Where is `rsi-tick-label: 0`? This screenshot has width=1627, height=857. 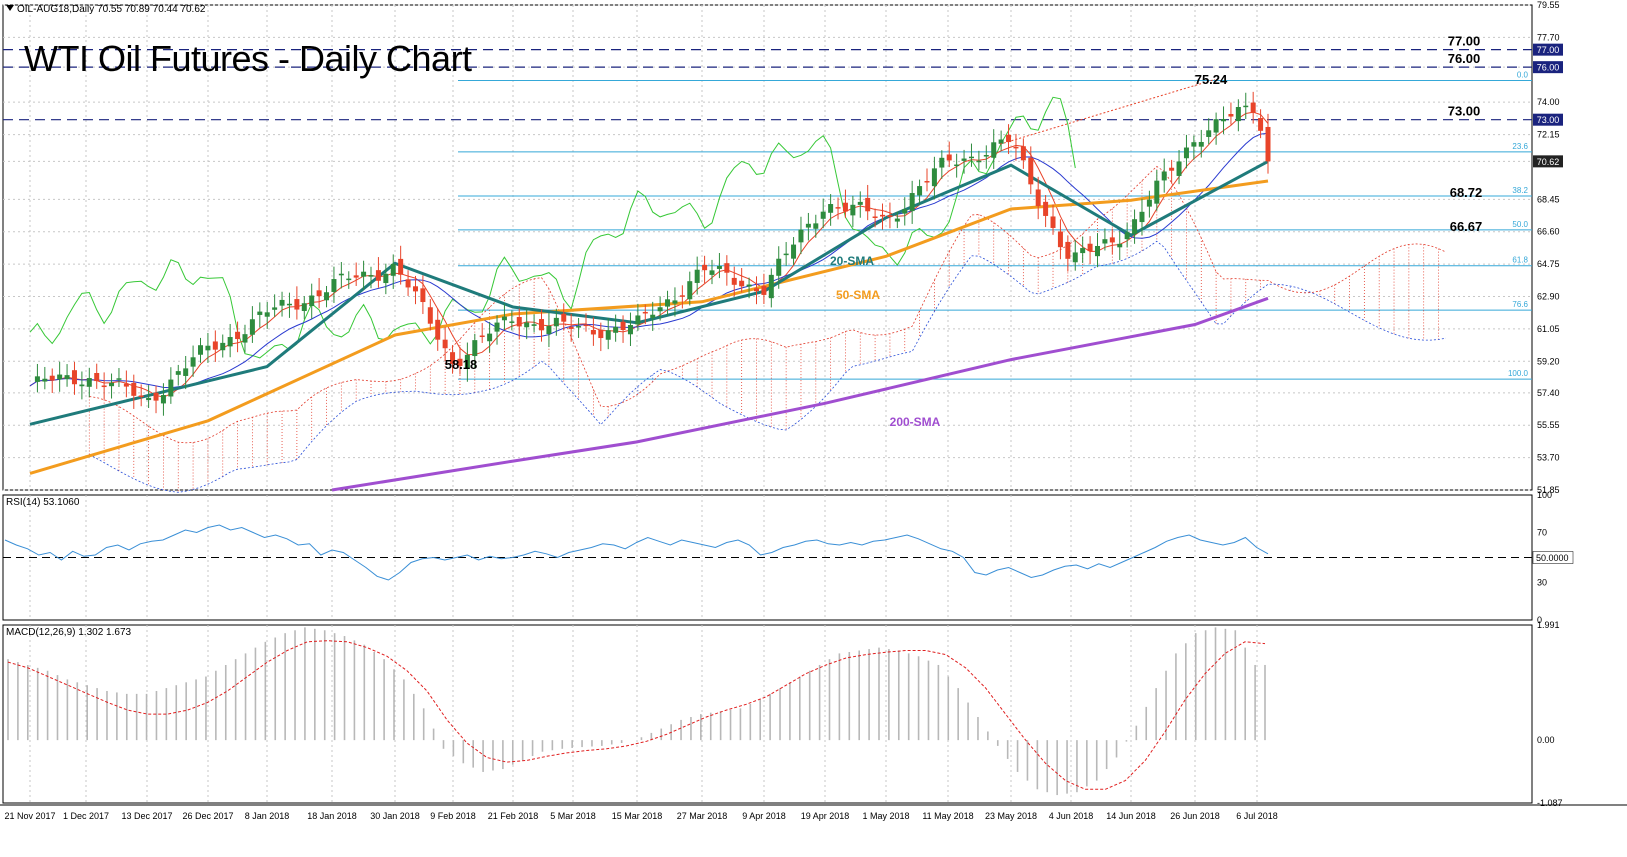 rsi-tick-label: 0 is located at coordinates (1539, 620).